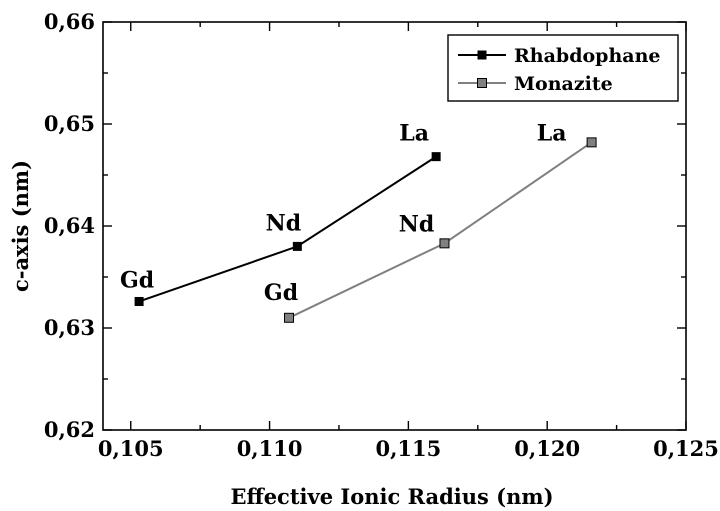 The height and width of the screenshot is (511, 720). Describe the element at coordinates (69, 21) in the screenshot. I see `y-tick-label: 0,66` at that location.